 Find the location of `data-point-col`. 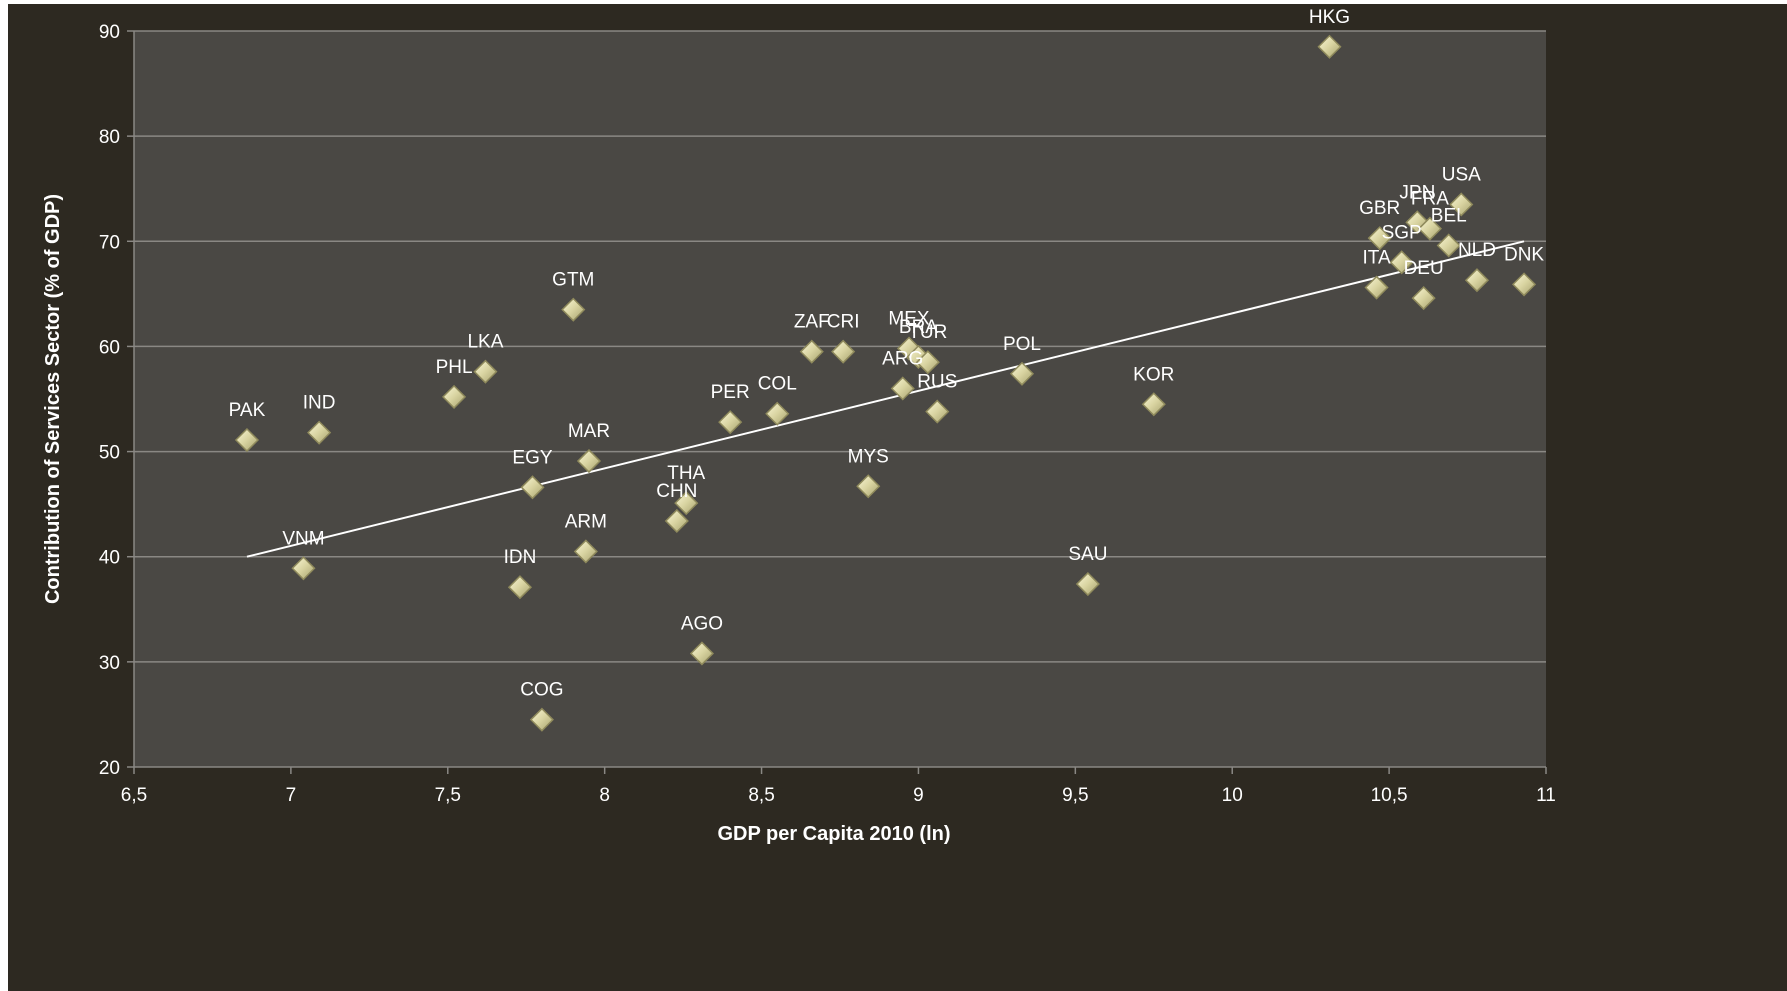

data-point-col is located at coordinates (777, 413).